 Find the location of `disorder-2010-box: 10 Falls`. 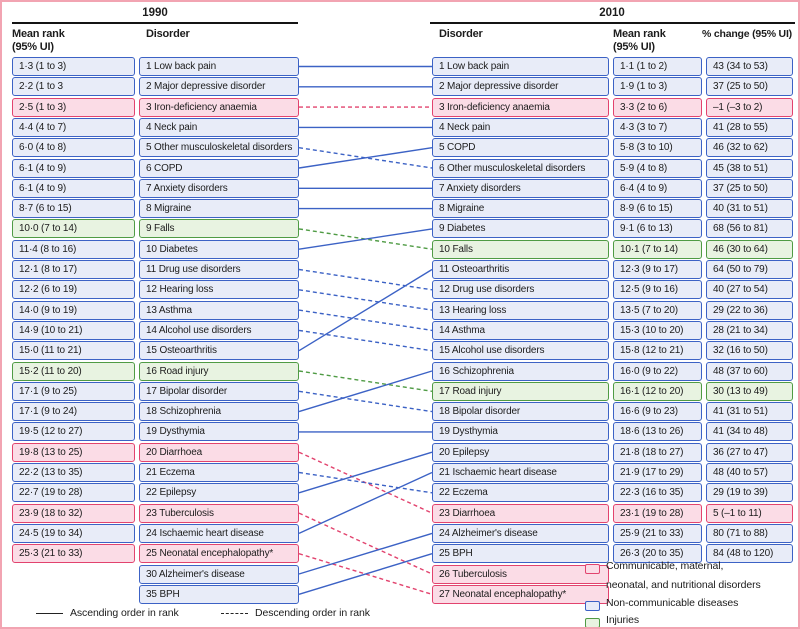

disorder-2010-box: 10 Falls is located at coordinates (520, 249).